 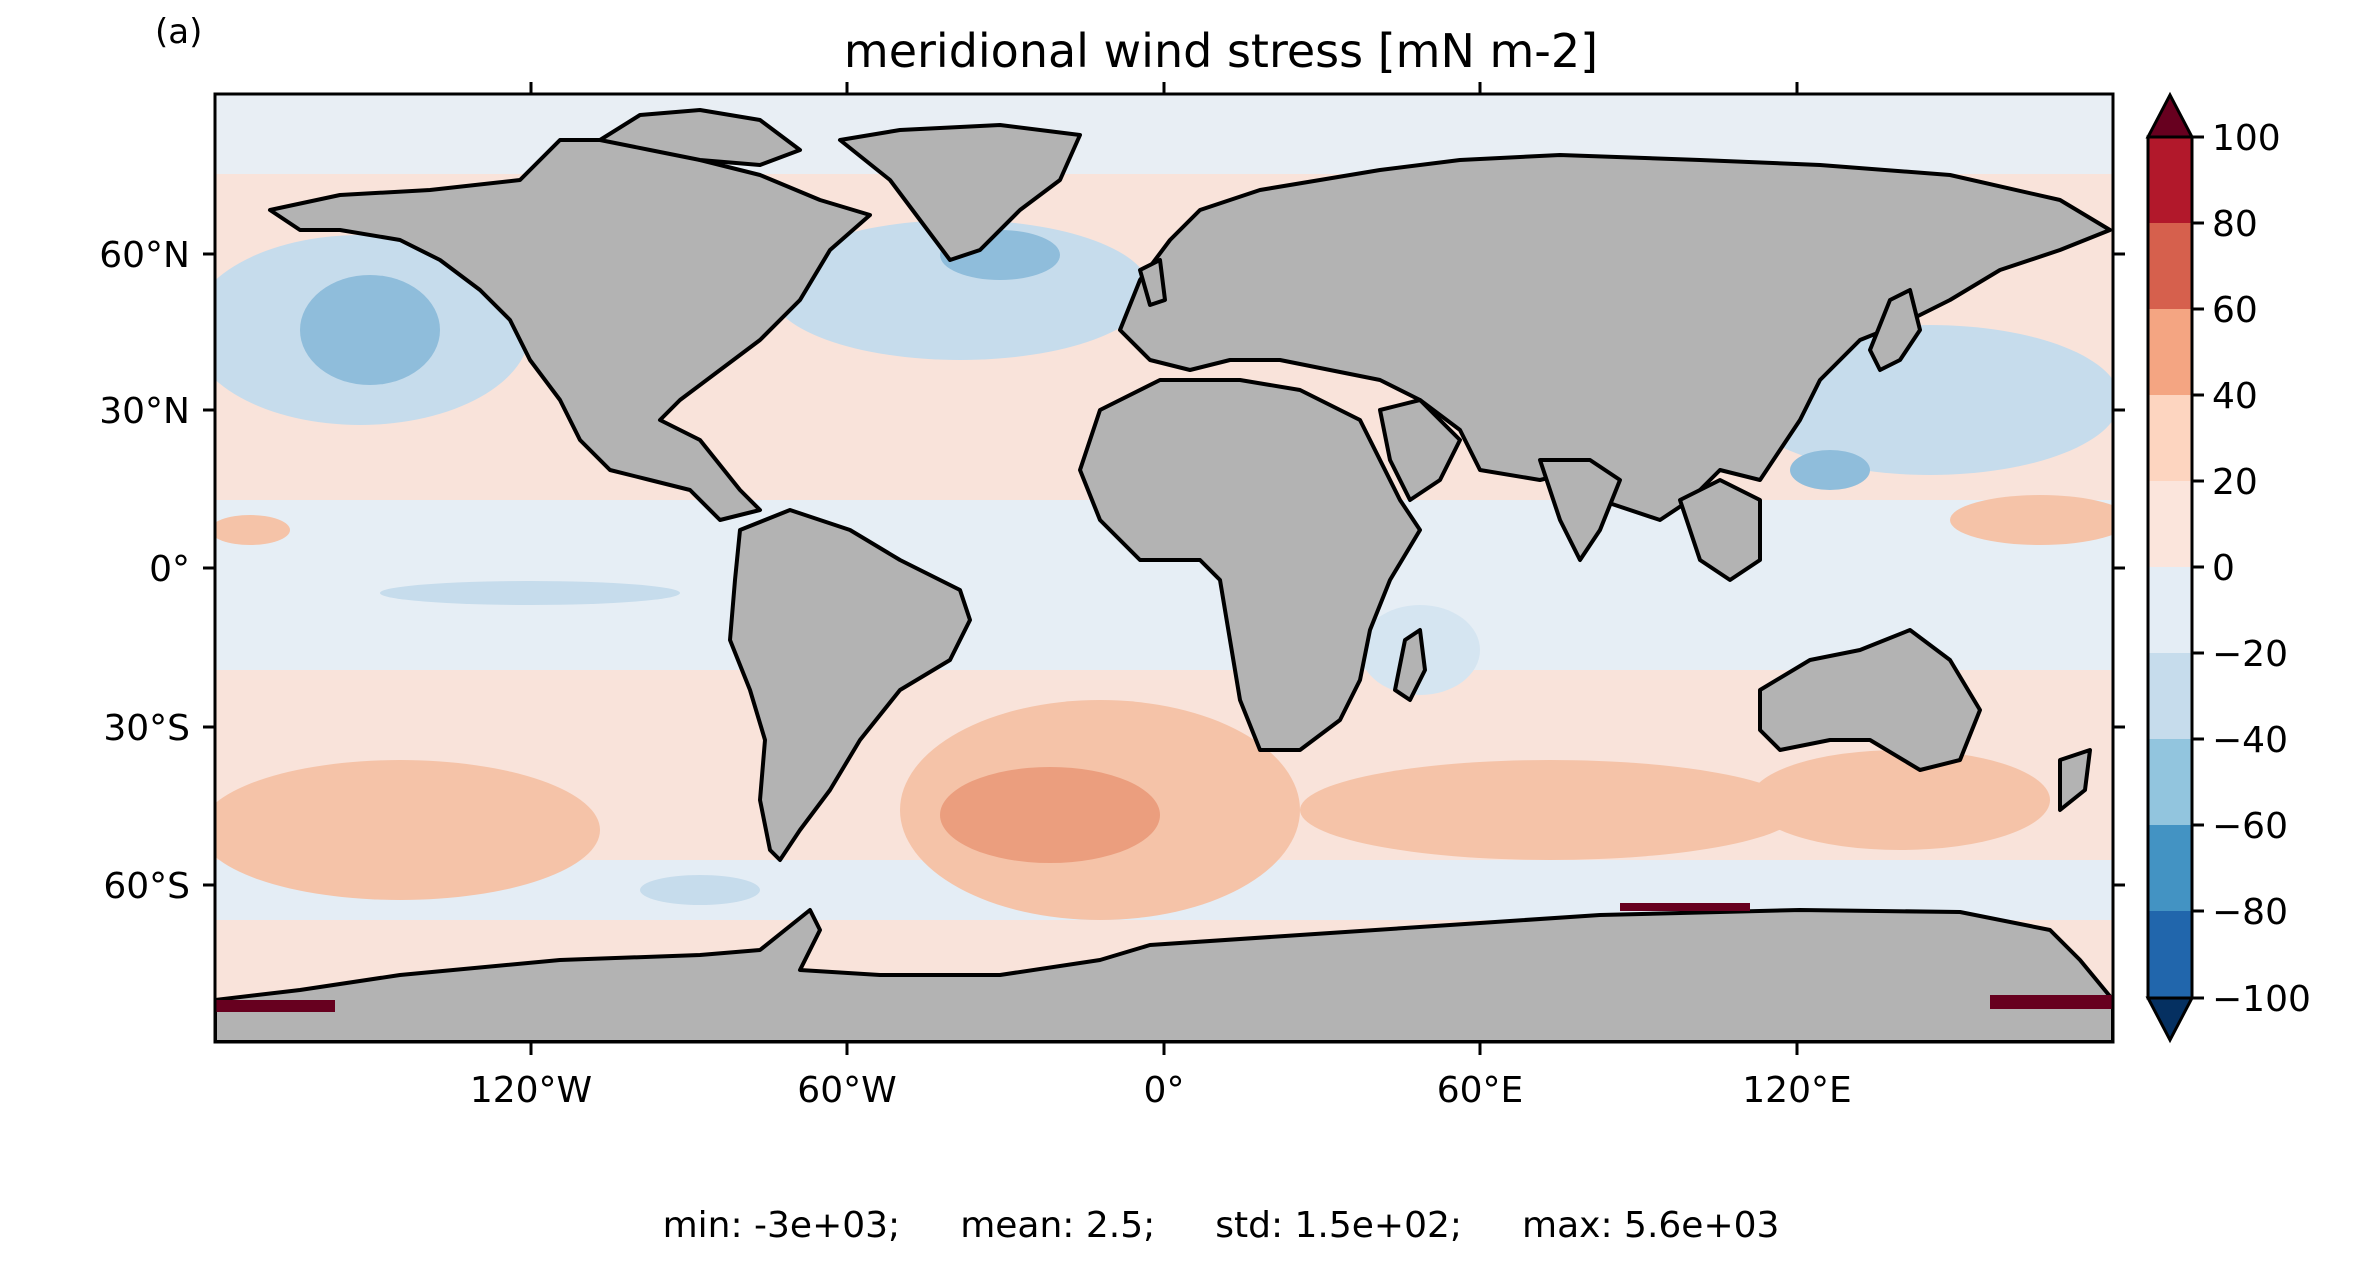 What do you see at coordinates (2246, 138) in the screenshot?
I see `colorbar-tick-label: 100` at bounding box center [2246, 138].